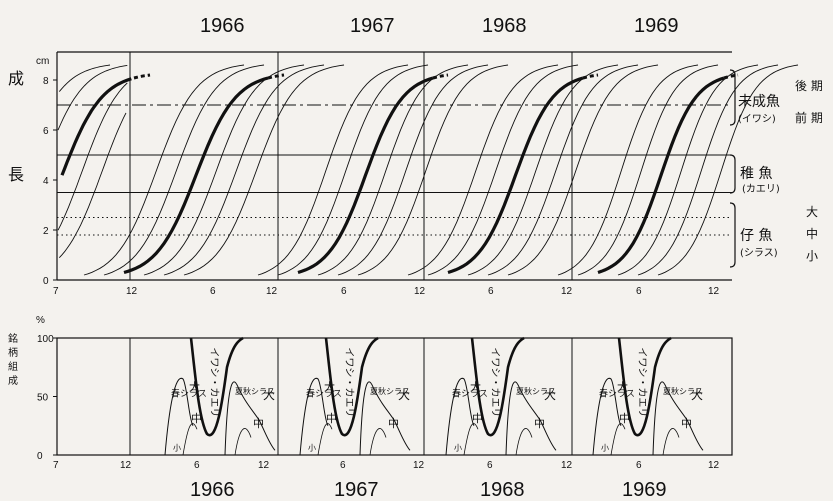 The width and height of the screenshot is (833, 501). I want to click on label-adult-sub: (イワシ), so click(757, 119).